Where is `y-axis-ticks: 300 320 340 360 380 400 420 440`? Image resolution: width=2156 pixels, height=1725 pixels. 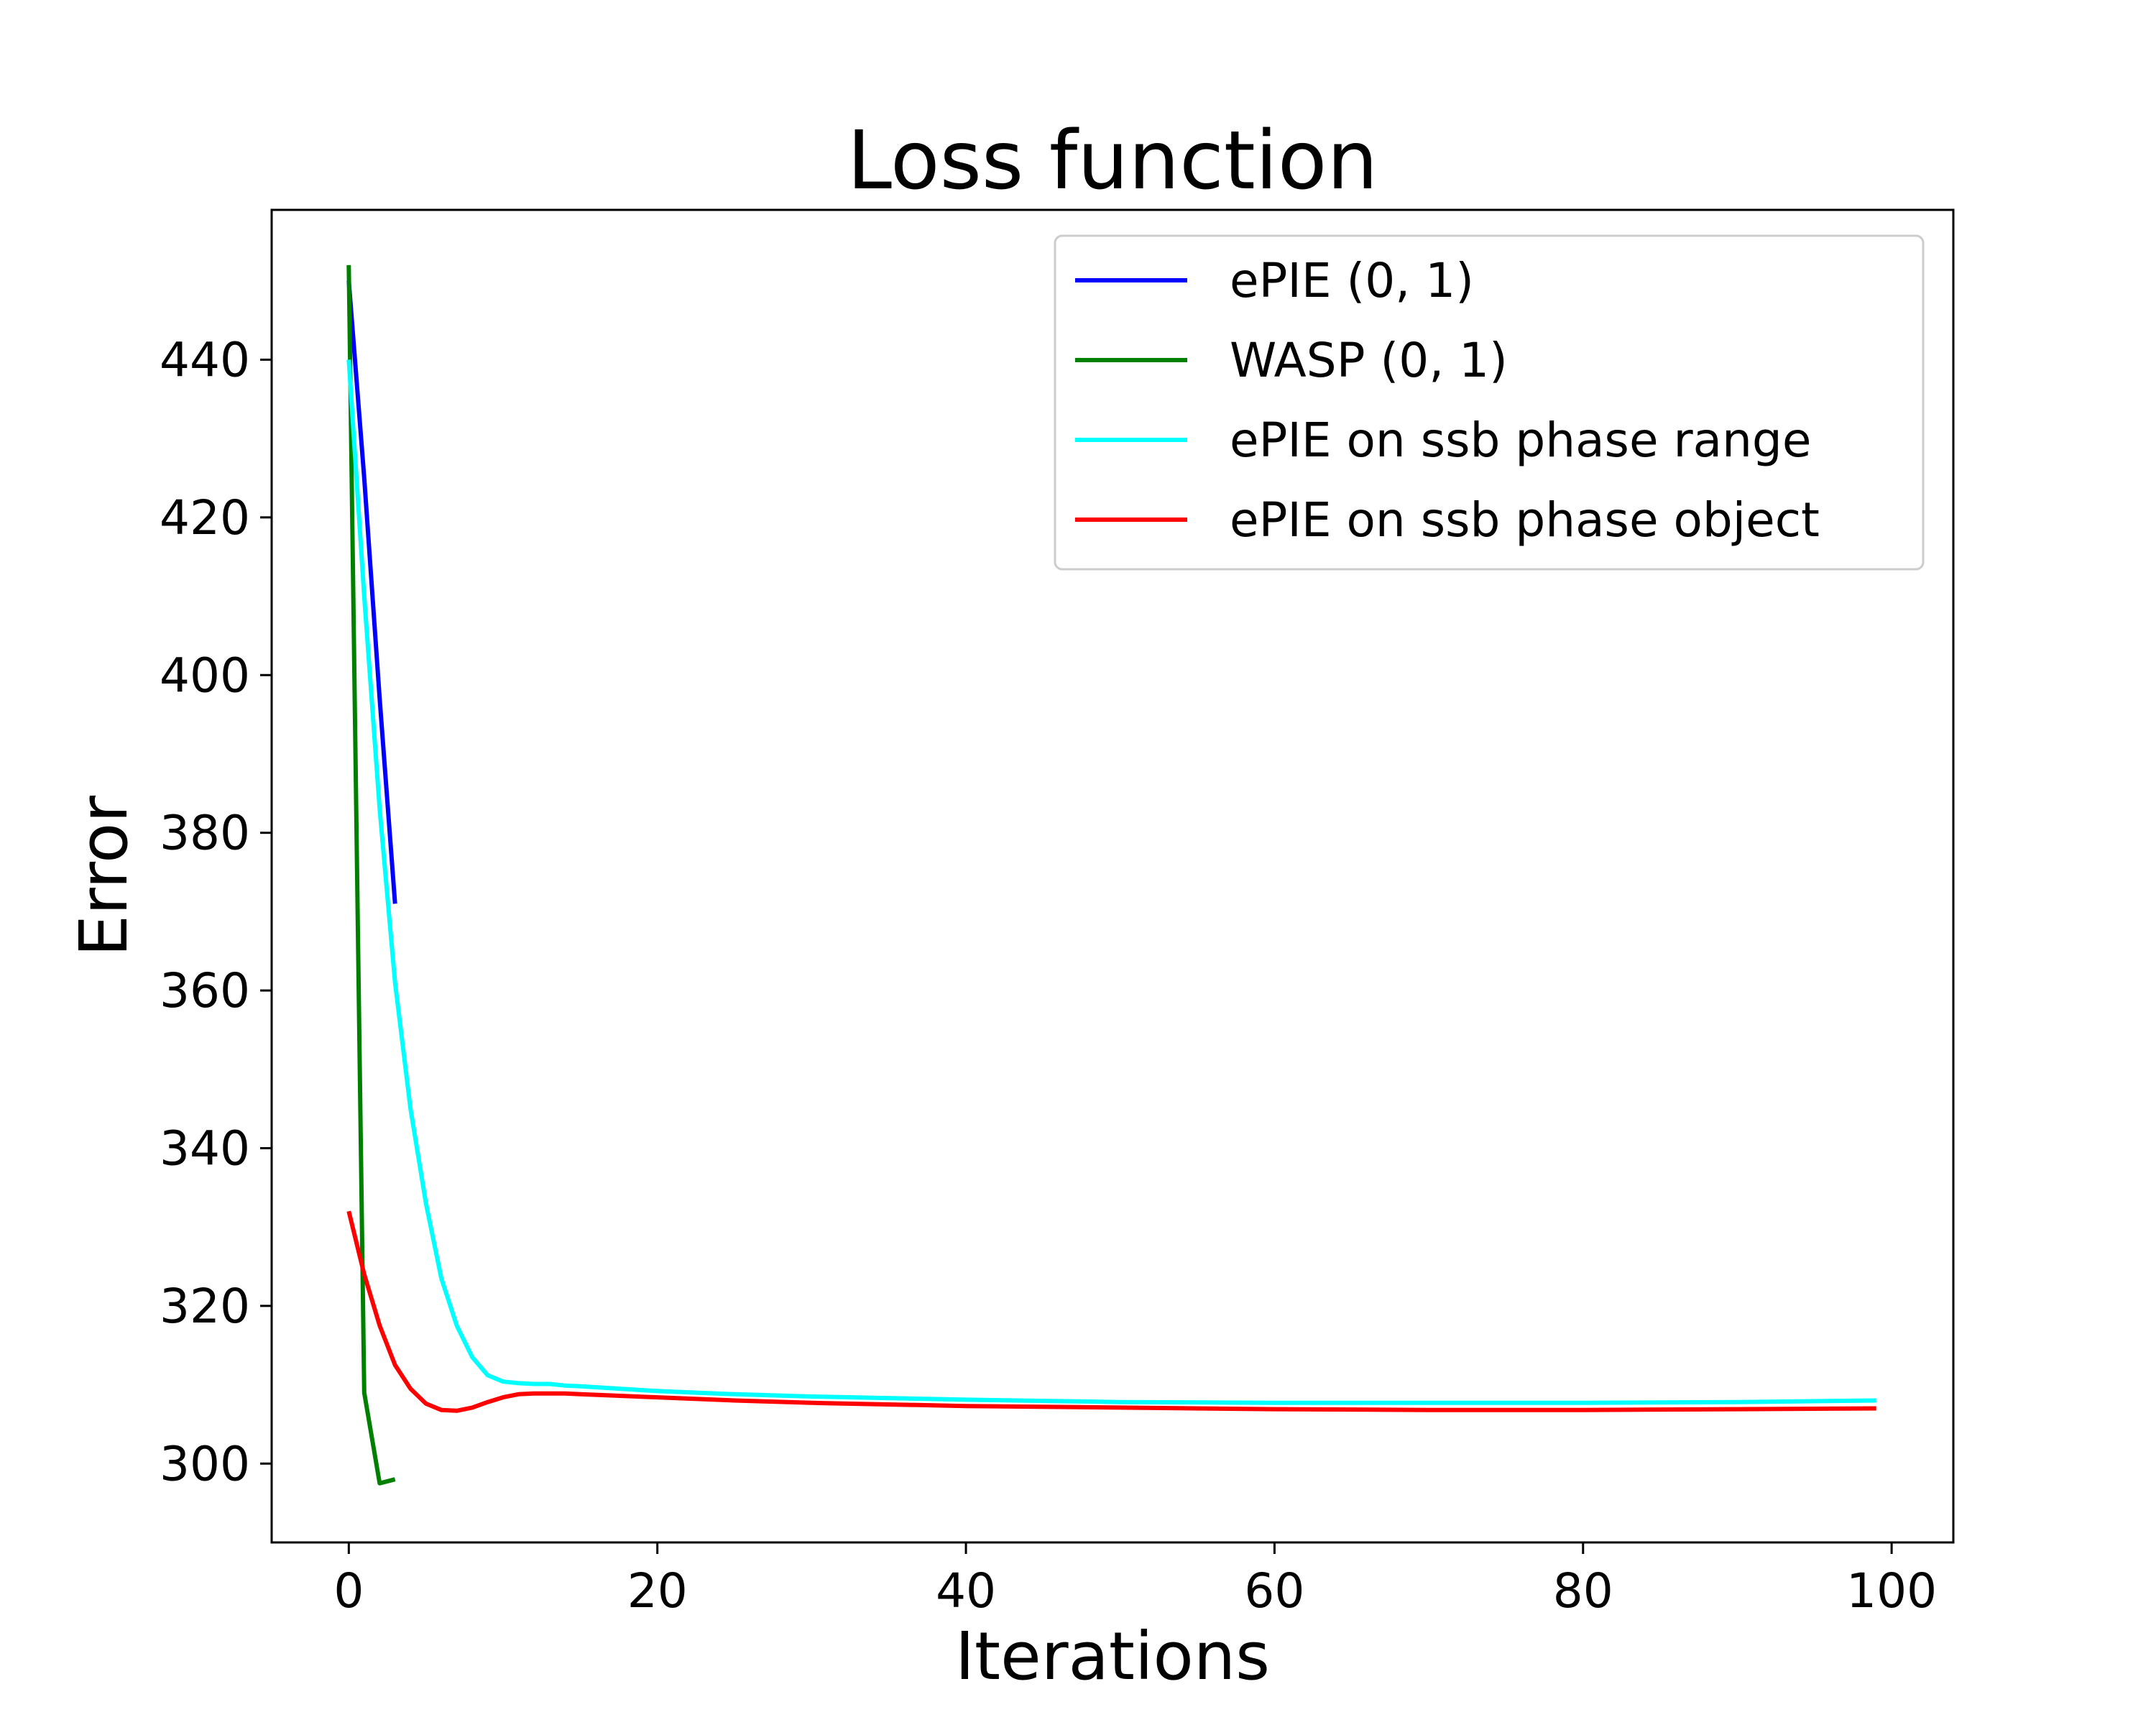 y-axis-ticks: 300 320 340 360 380 400 420 440 is located at coordinates (216, 911).